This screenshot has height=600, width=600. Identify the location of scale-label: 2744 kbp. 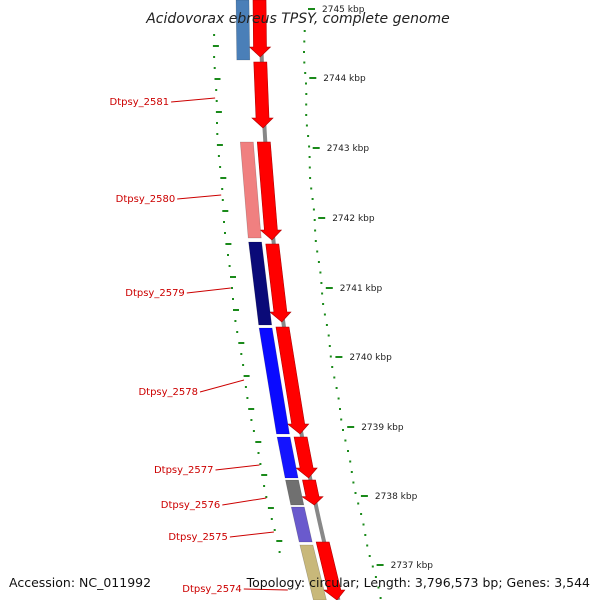
(344, 79).